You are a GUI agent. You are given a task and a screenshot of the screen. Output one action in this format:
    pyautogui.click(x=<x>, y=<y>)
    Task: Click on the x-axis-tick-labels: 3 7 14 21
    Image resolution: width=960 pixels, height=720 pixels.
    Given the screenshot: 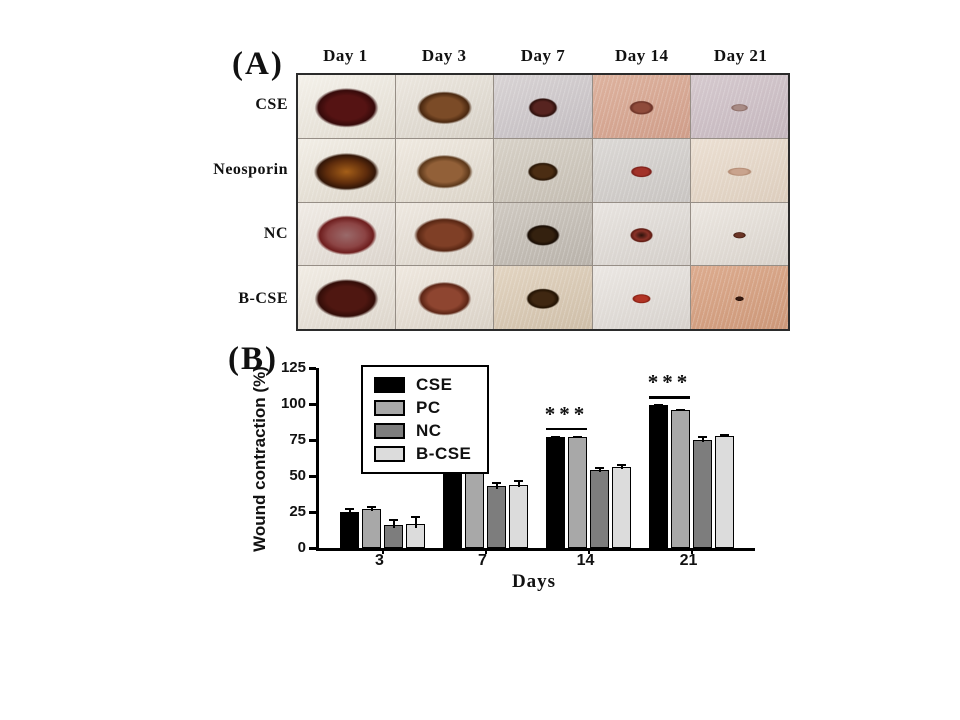 What is the action you would take?
    pyautogui.click(x=534, y=562)
    